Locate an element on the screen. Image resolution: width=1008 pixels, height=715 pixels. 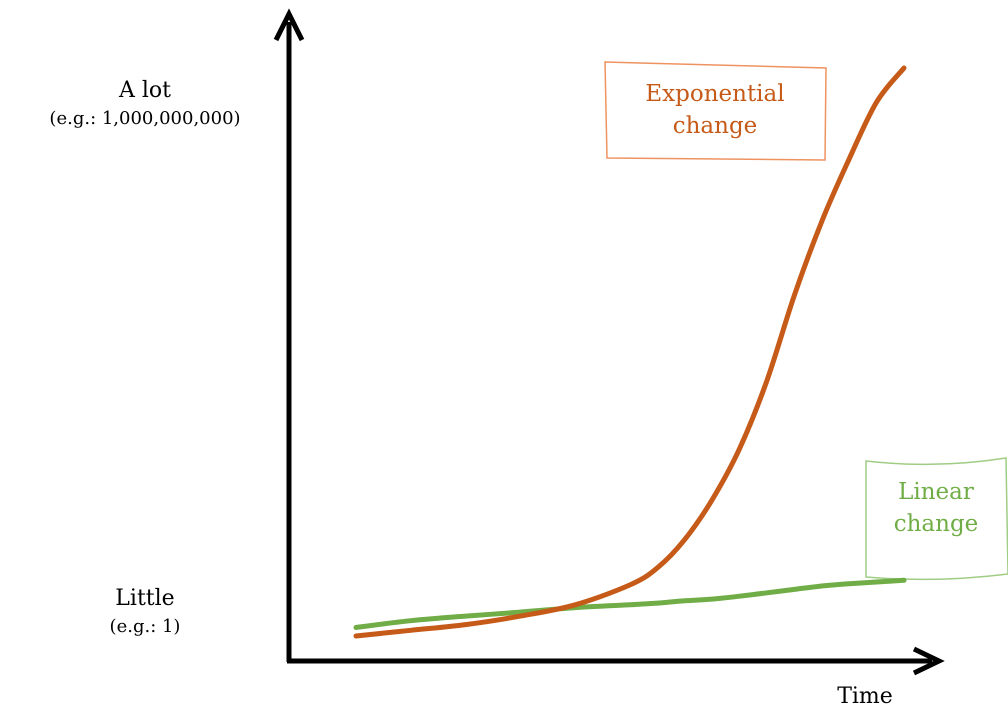
y-axis-high-text: A lot is located at coordinates (144, 90).